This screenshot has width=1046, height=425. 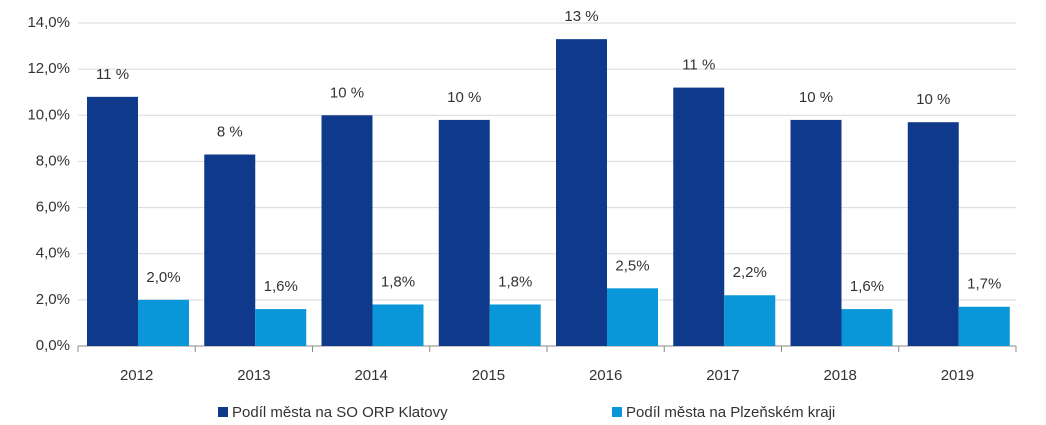 What do you see at coordinates (48, 114) in the screenshot?
I see `y-tick-label: 10,0%` at bounding box center [48, 114].